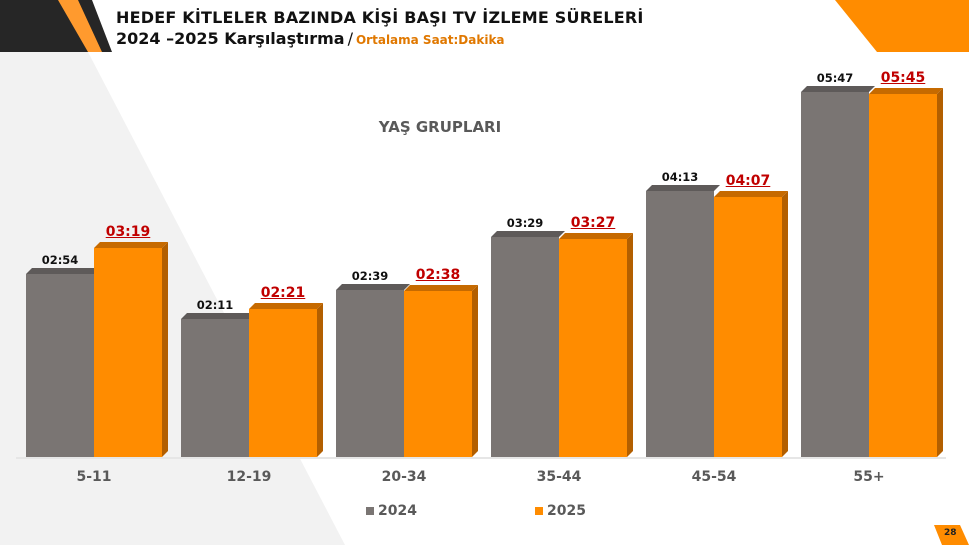 This screenshot has height=549, width=969. What do you see at coordinates (869, 477) in the screenshot?
I see `x-axis-label-55+: 55+` at bounding box center [869, 477].